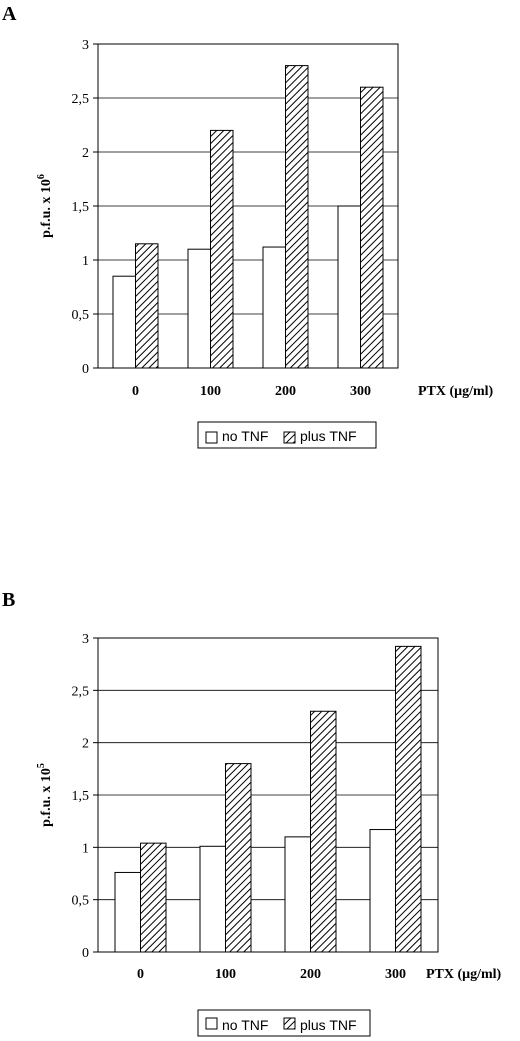  Describe the element at coordinates (8, 600) in the screenshot. I see `panel-label: B` at that location.